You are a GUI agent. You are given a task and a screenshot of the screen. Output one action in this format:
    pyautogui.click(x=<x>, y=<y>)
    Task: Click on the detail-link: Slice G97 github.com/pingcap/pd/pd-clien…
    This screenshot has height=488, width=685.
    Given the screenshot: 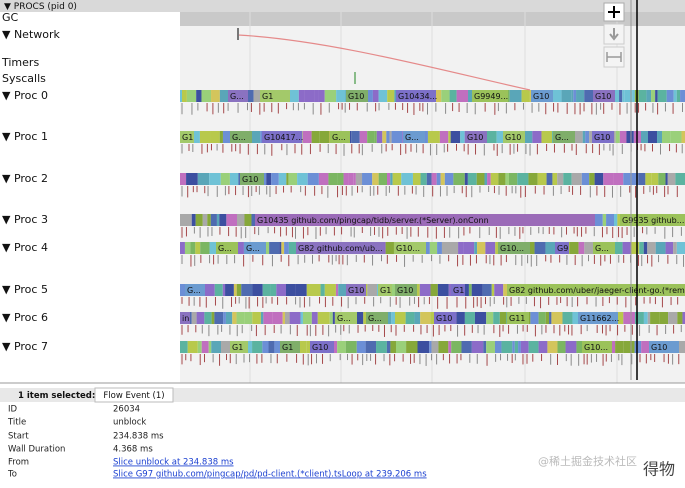 What is the action you would take?
    pyautogui.click(x=270, y=475)
    